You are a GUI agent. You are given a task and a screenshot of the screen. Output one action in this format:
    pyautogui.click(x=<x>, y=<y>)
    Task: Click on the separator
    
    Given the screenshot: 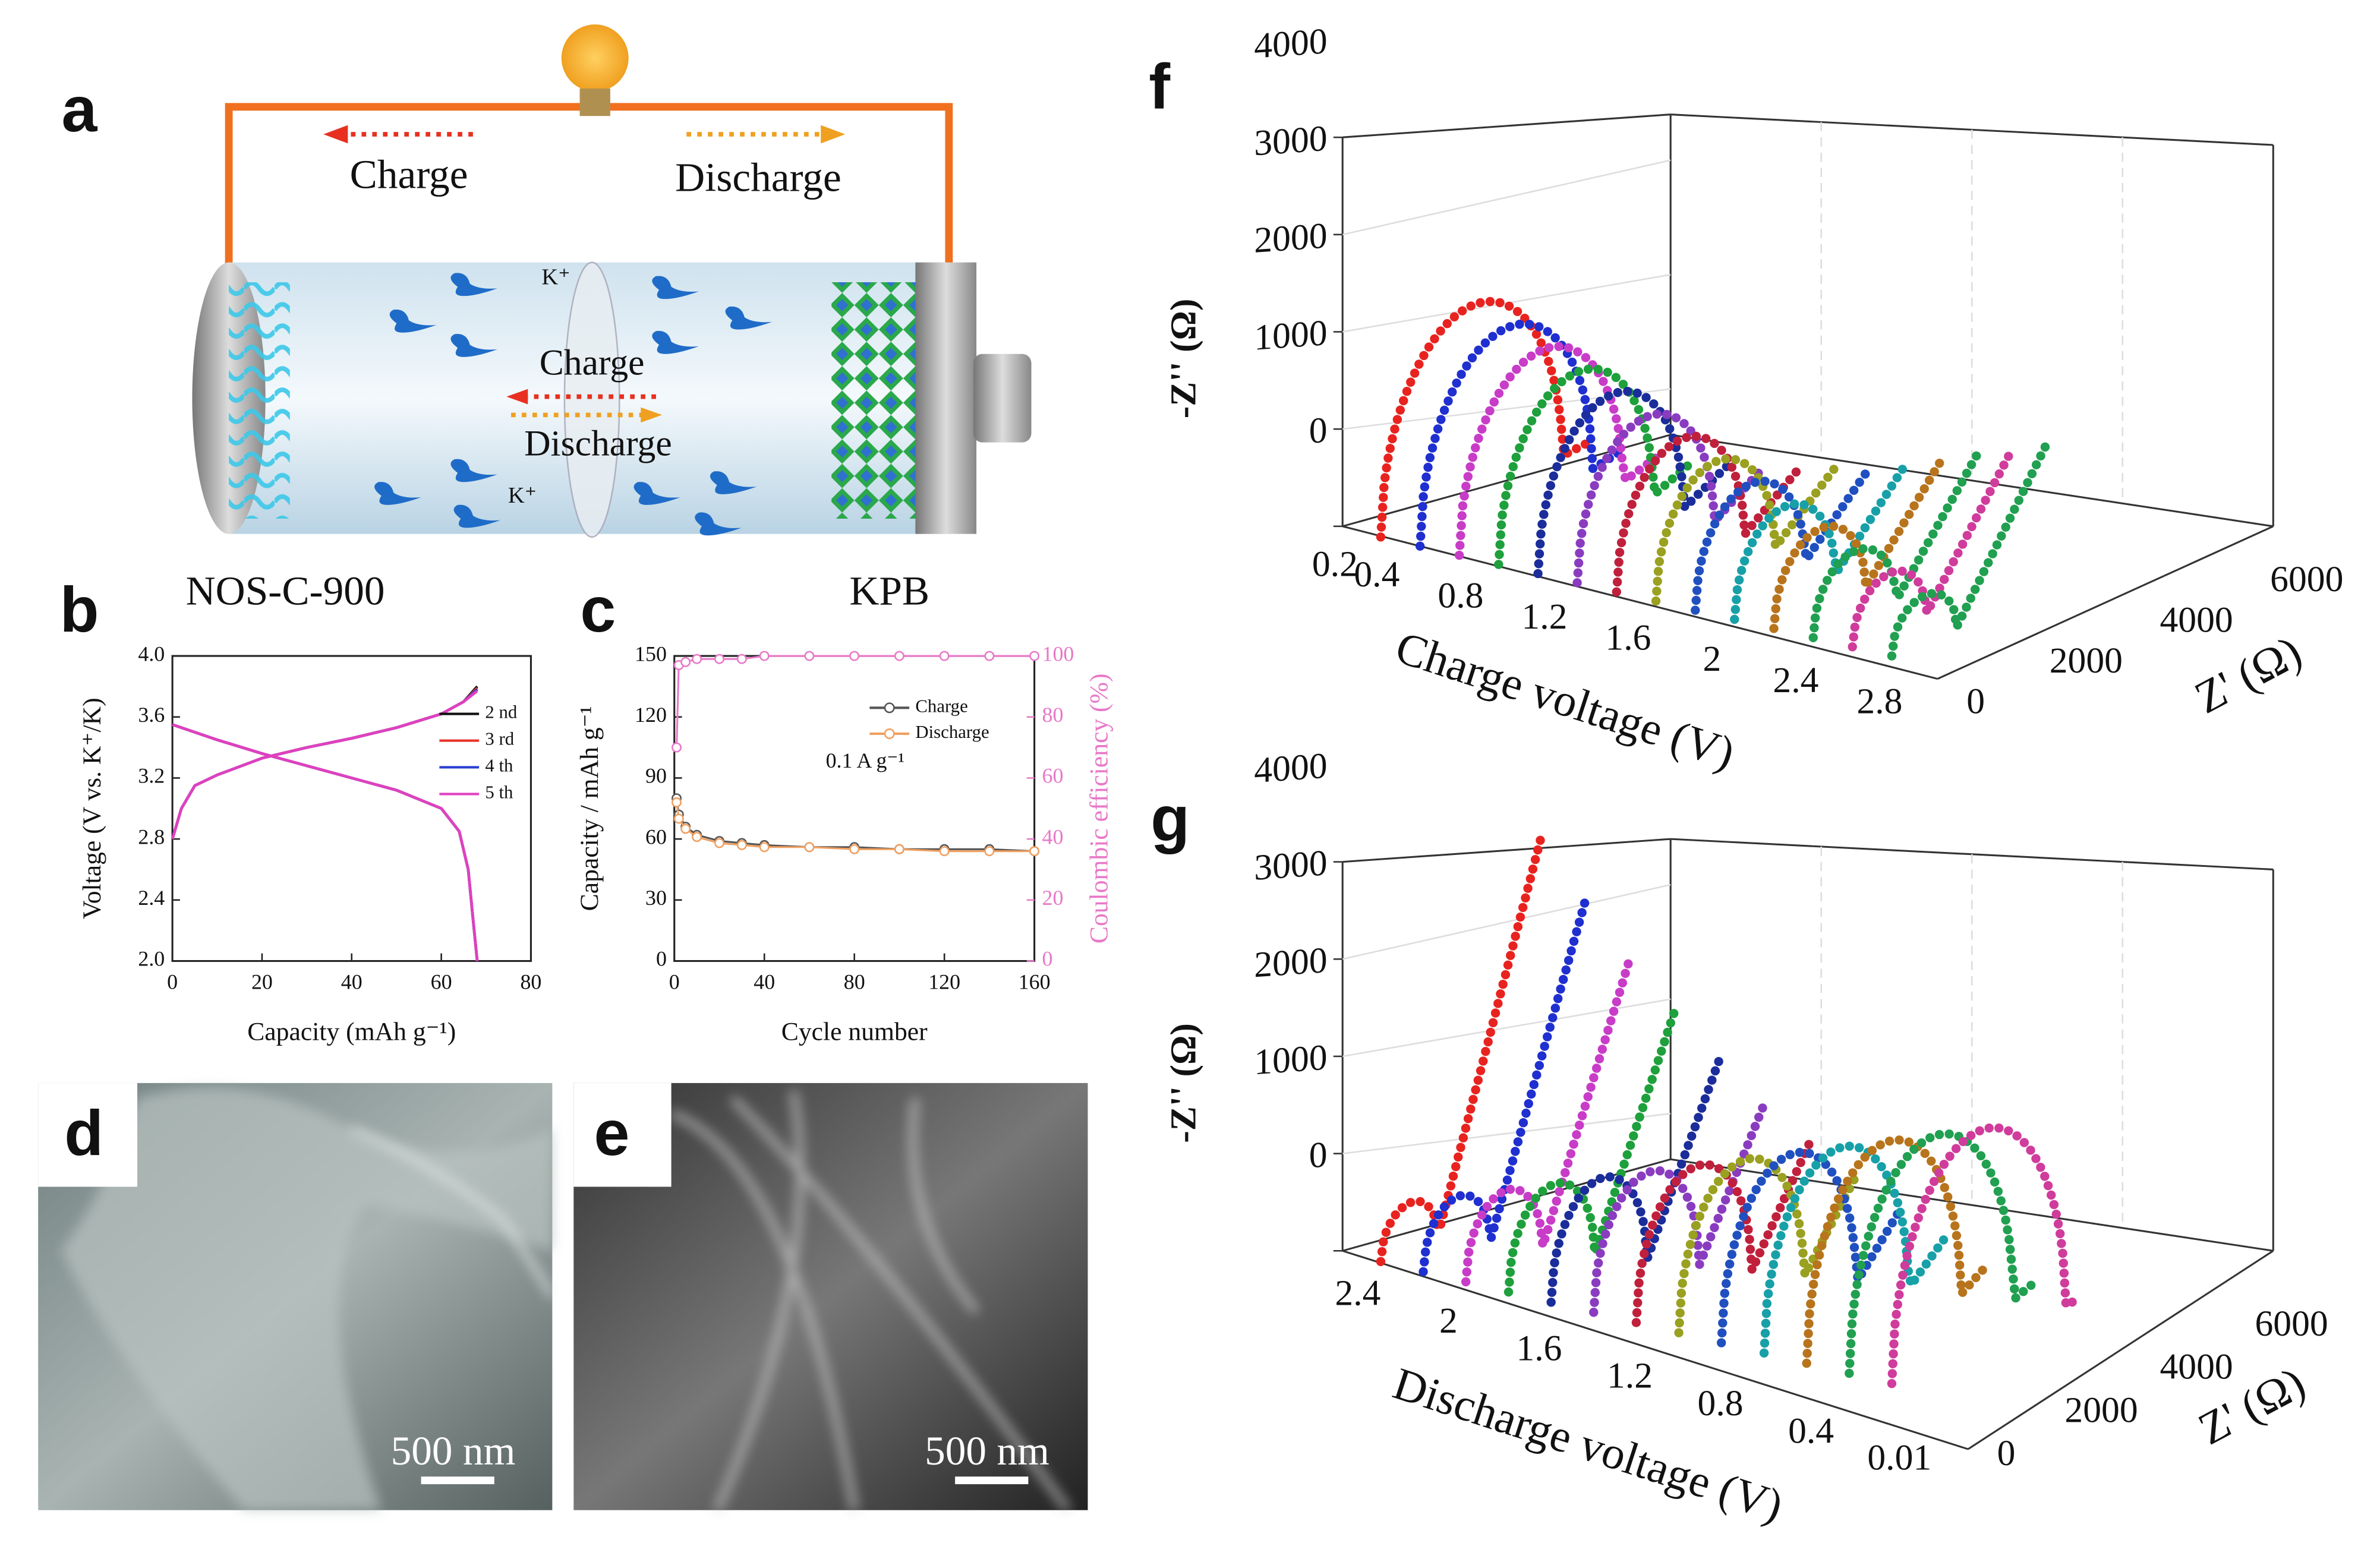 What is the action you would take?
    pyautogui.click(x=591, y=399)
    